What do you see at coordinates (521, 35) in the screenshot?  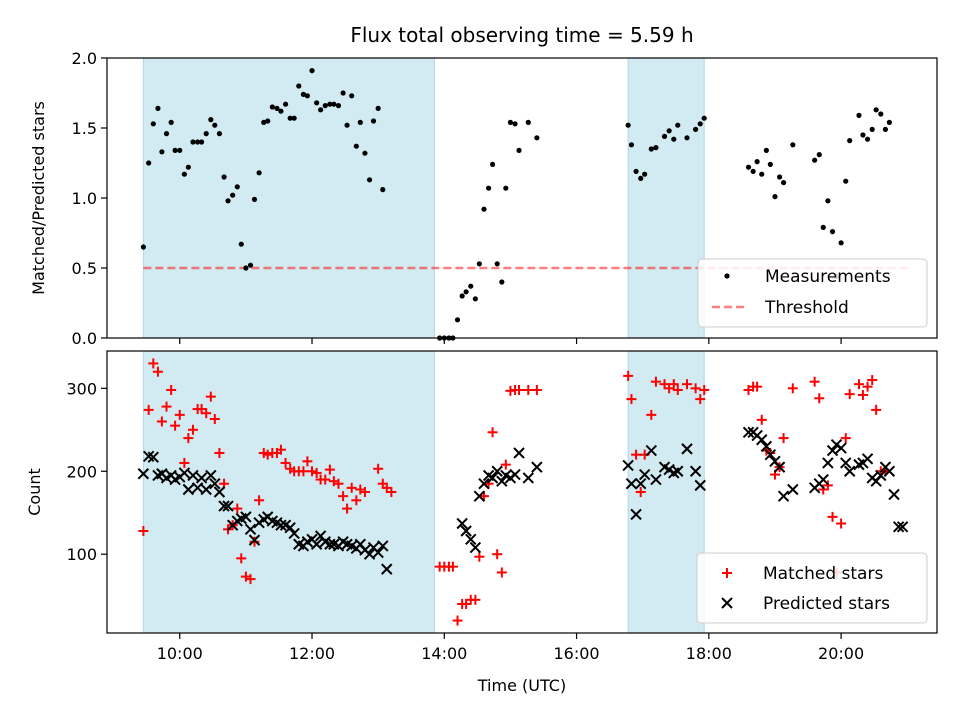 I see `chart-title: Flux total observing time = 5.59 h` at bounding box center [521, 35].